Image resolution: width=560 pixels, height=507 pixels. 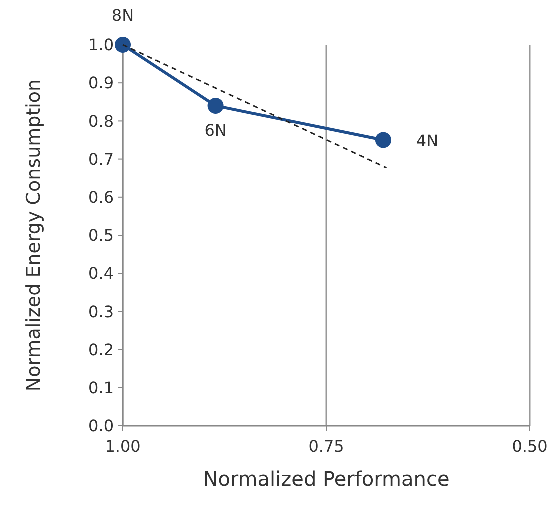 What do you see at coordinates (427, 140) in the screenshot?
I see `annotation: 4N` at bounding box center [427, 140].